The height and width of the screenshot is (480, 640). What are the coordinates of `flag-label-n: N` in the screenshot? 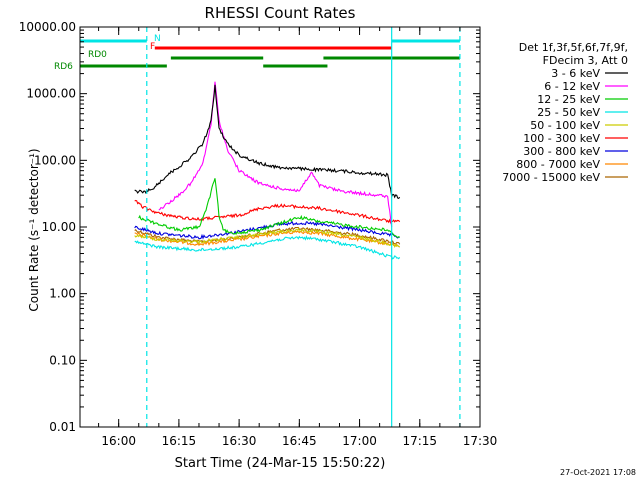 It's located at (157, 39).